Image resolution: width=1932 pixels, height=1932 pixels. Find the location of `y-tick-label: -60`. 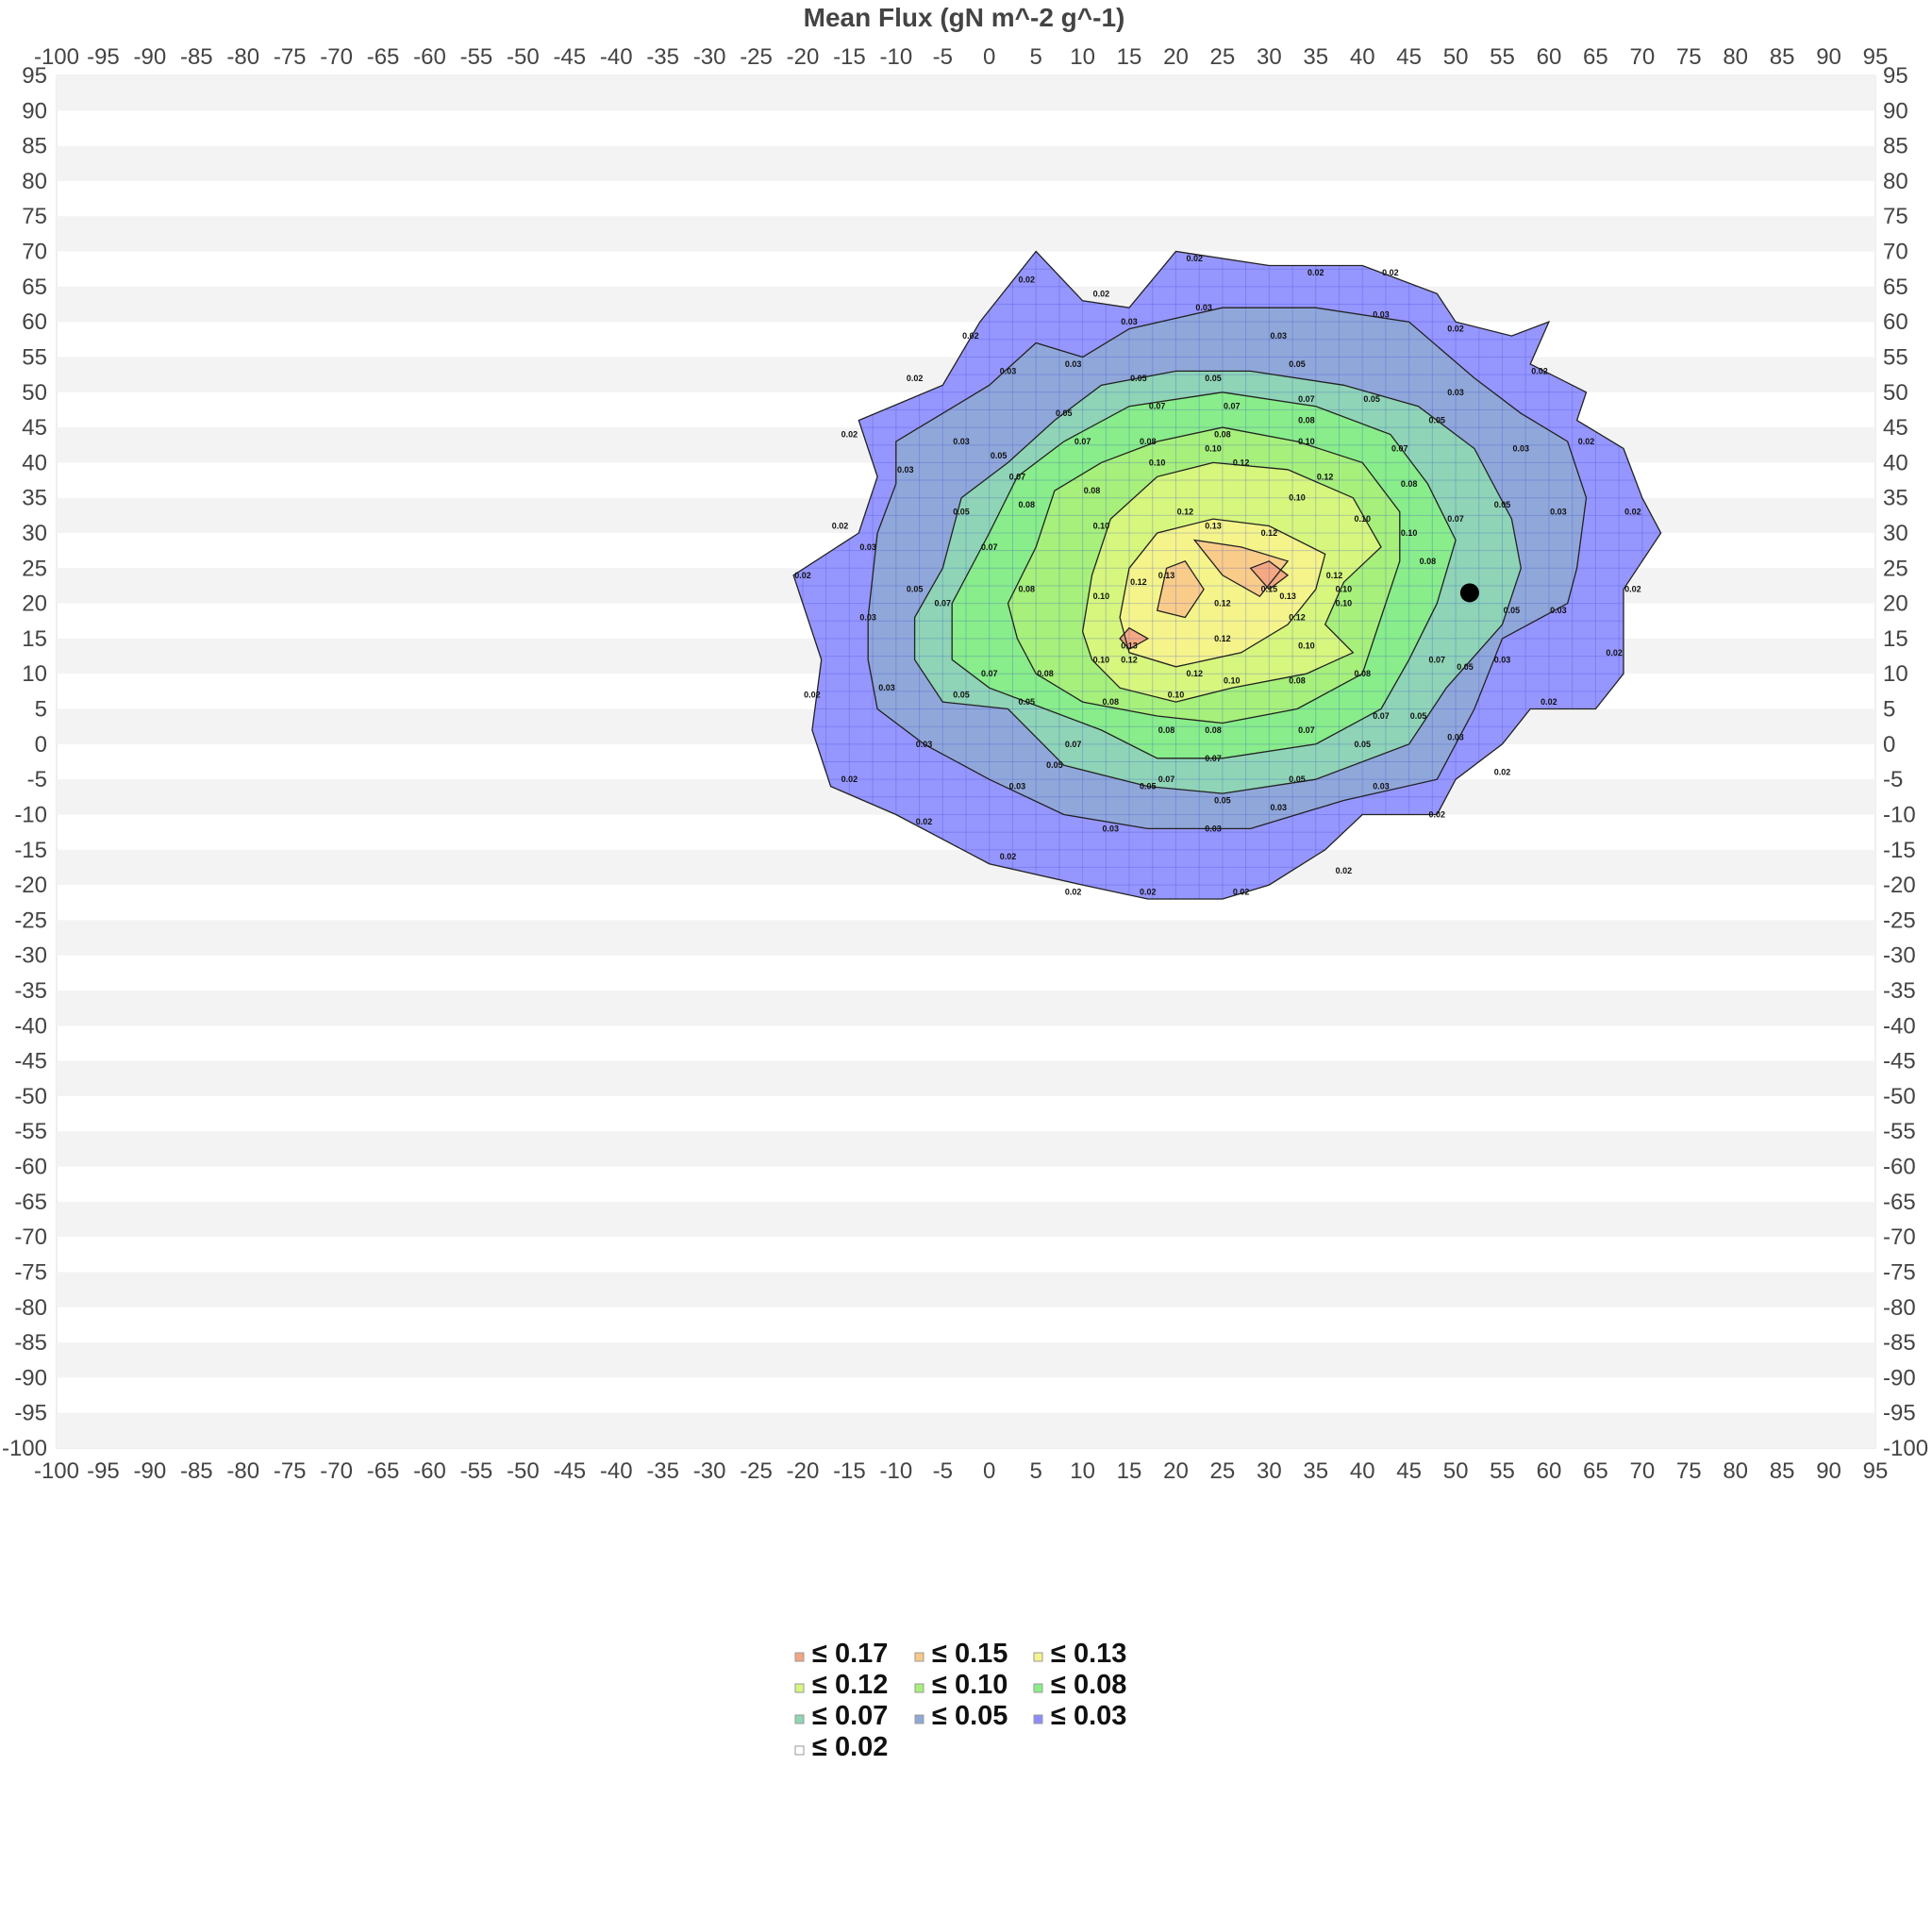

y-tick-label: -60 is located at coordinates (30, 1167).